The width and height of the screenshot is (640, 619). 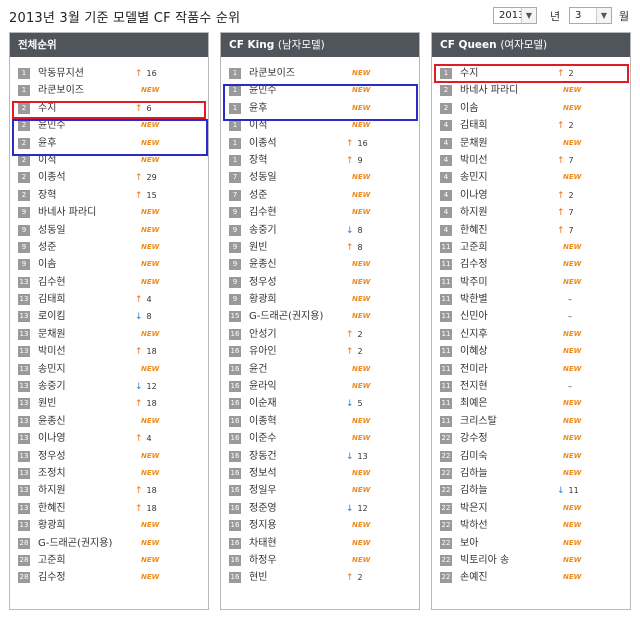 What do you see at coordinates (263, 421) in the screenshot?
I see `model-name: 이종혁` at bounding box center [263, 421].